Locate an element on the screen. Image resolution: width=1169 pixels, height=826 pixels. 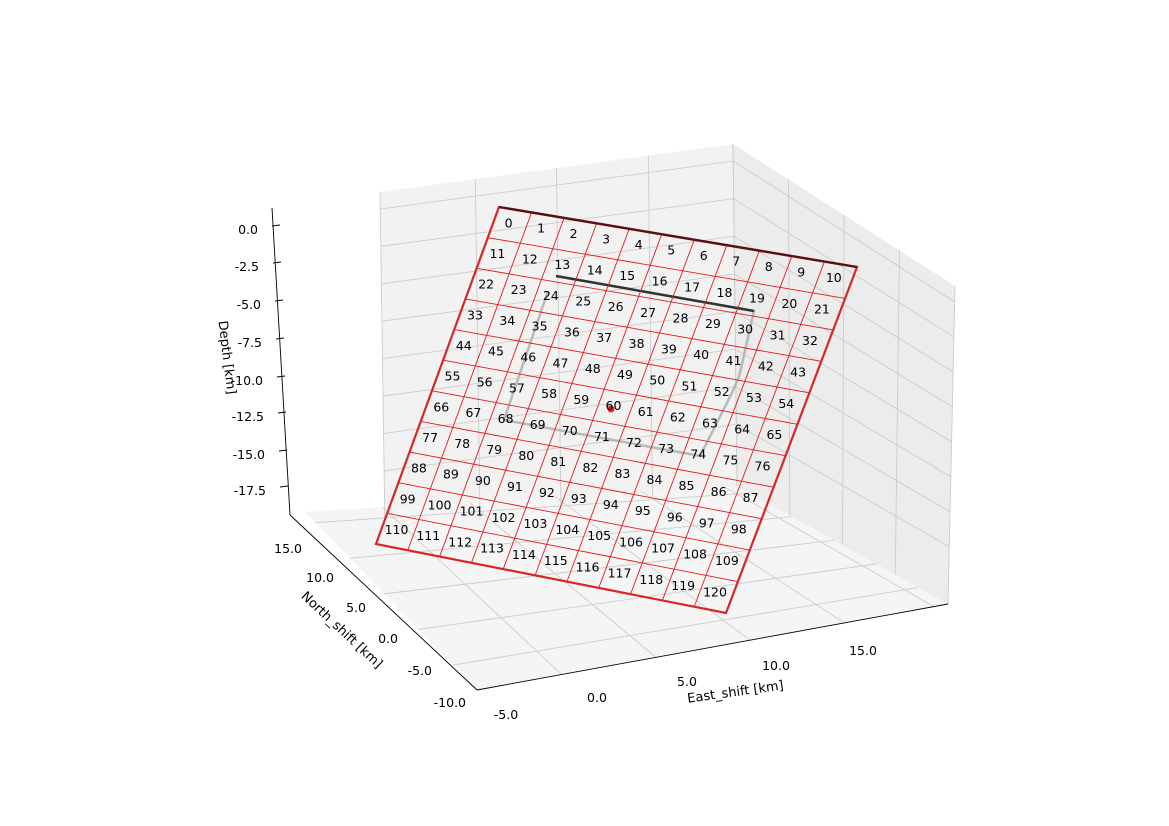
patch-label: 81 is located at coordinates (558, 461).